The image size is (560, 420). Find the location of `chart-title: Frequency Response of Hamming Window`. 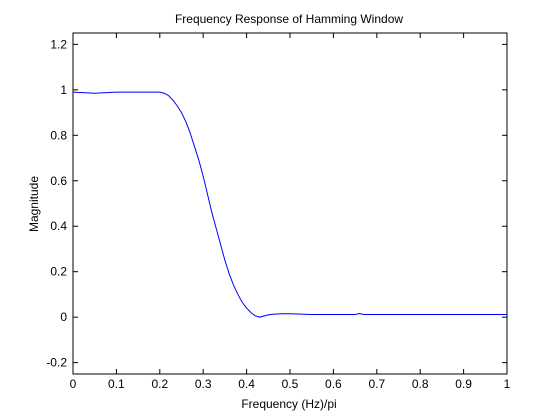

chart-title: Frequency Response of Hamming Window is located at coordinates (289, 19).